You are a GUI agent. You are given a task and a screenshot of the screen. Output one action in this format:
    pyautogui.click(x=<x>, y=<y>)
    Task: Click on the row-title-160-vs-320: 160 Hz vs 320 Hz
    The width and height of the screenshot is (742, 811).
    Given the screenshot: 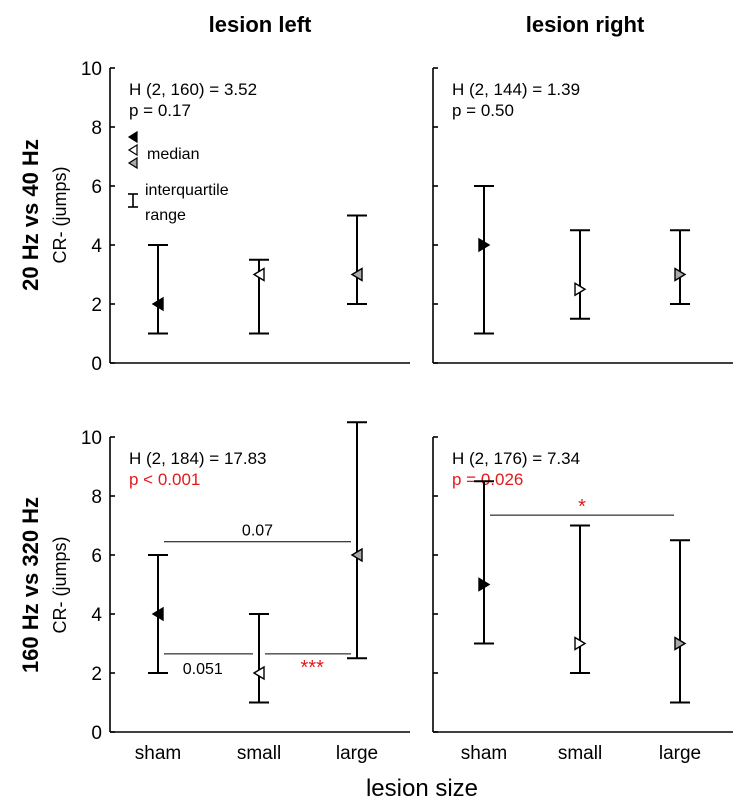 What is the action you would take?
    pyautogui.click(x=30, y=585)
    